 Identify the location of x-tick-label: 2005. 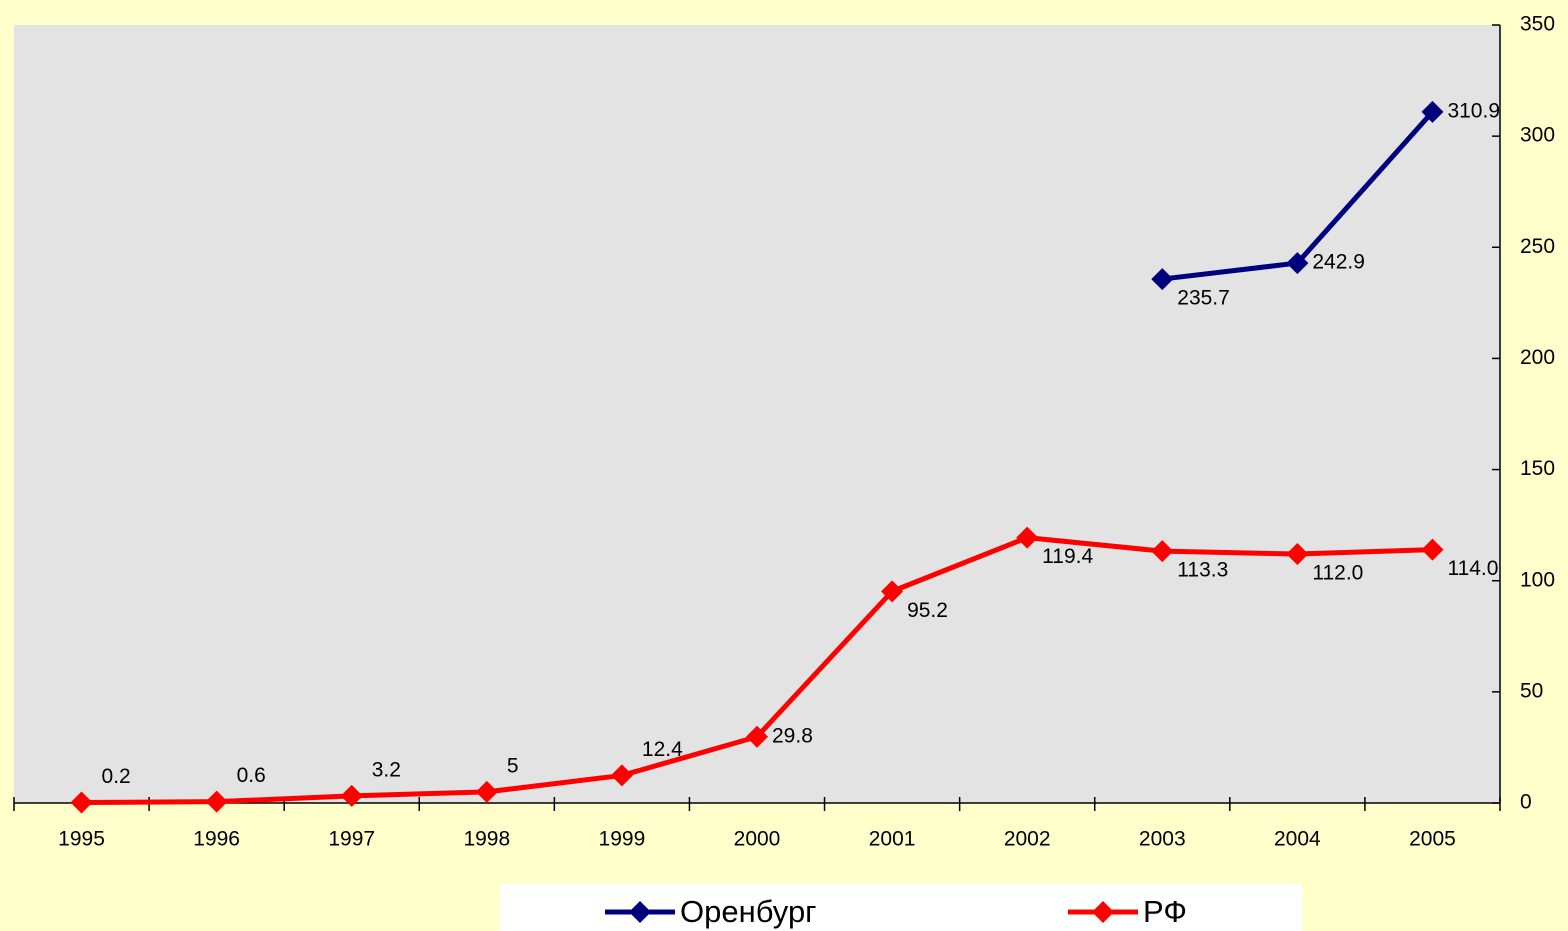
(1432, 839).